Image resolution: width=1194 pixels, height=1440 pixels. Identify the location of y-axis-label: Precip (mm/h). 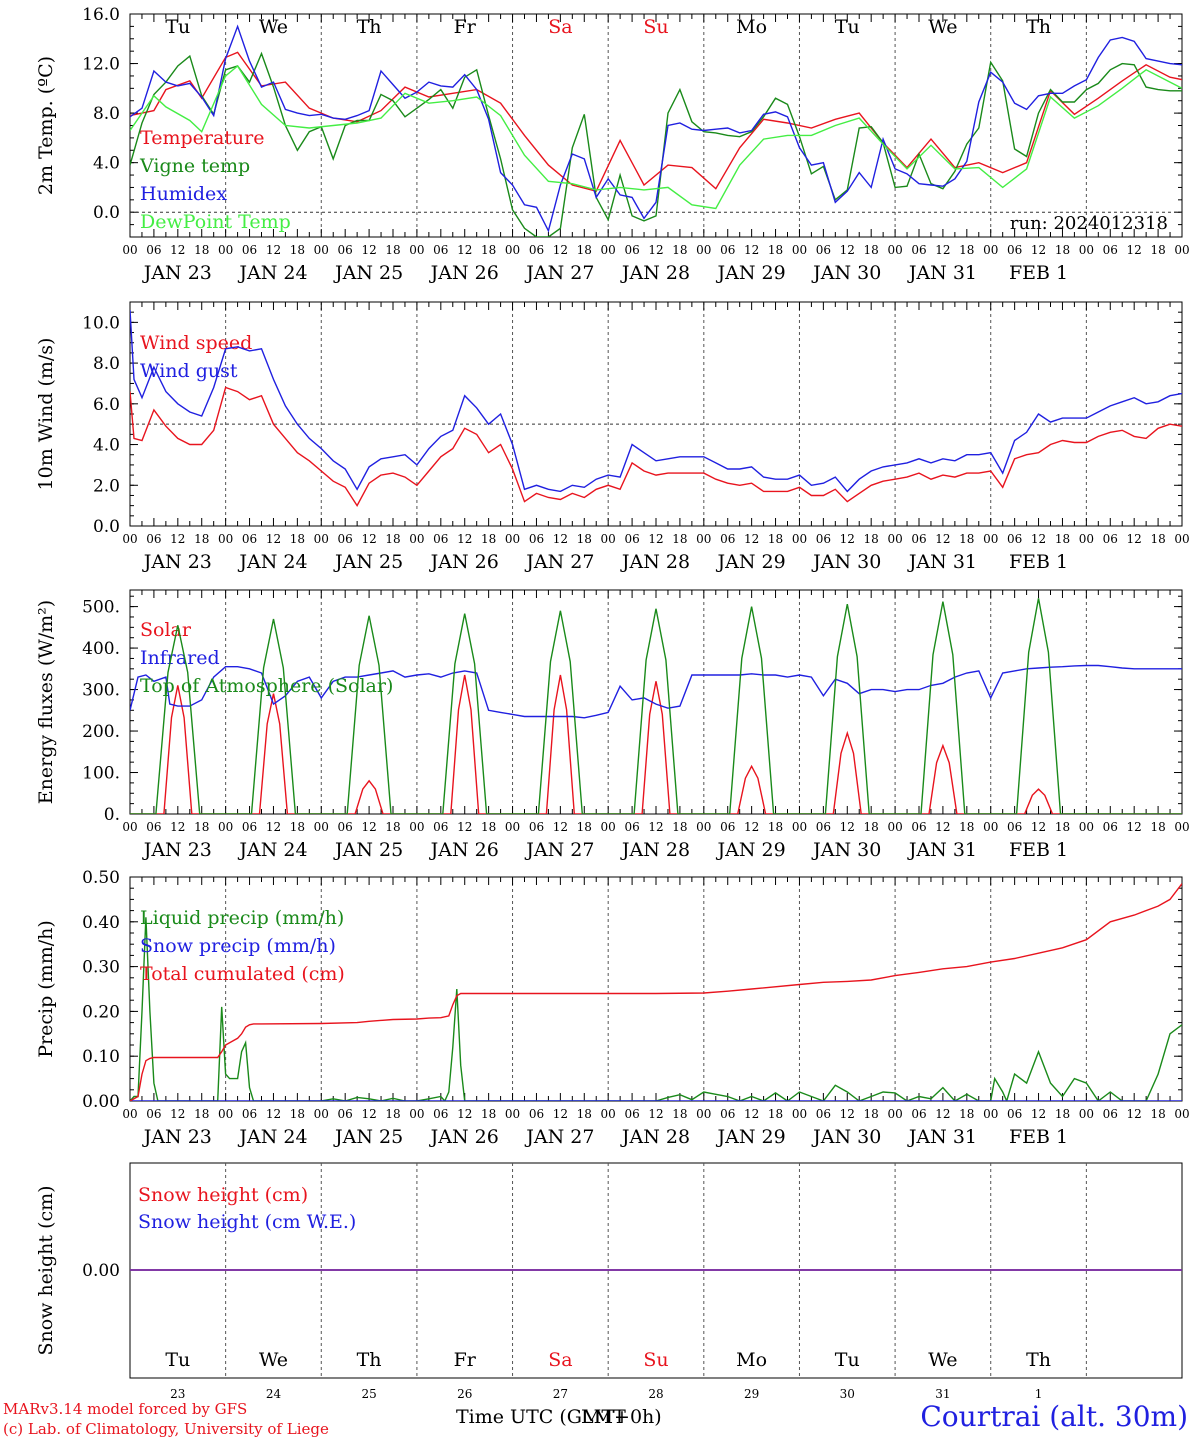
(46, 989).